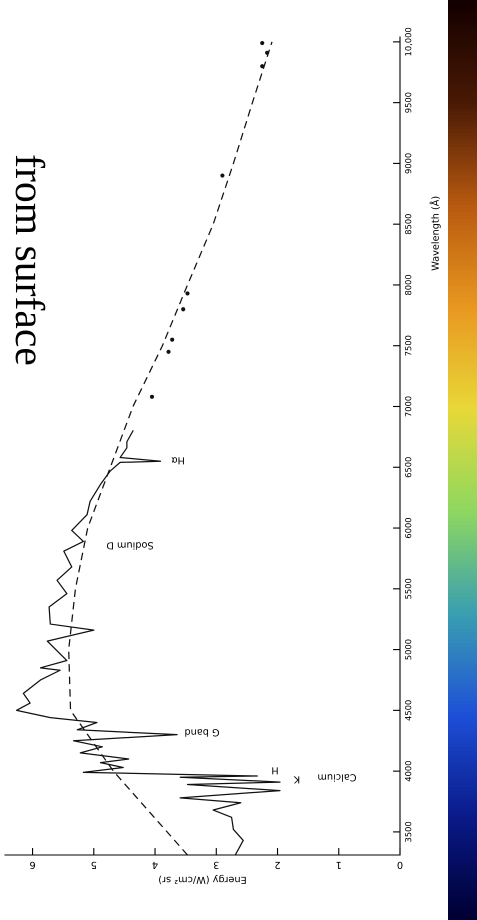  What do you see at coordinates (408, 346) in the screenshot?
I see `y-tick-label: 7500` at bounding box center [408, 346].